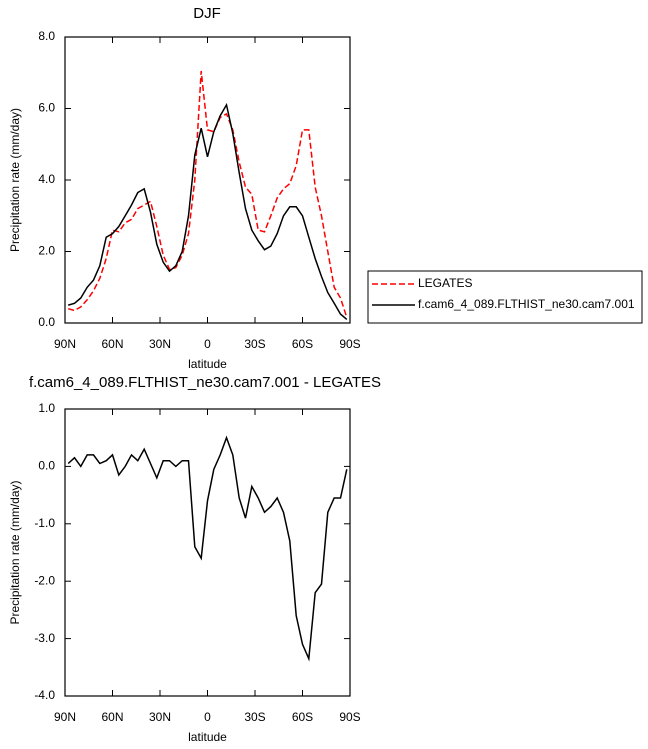 Image resolution: width=648 pixels, height=749 pixels. What do you see at coordinates (46, 108) in the screenshot?
I see `y-tick-label: 6.0` at bounding box center [46, 108].